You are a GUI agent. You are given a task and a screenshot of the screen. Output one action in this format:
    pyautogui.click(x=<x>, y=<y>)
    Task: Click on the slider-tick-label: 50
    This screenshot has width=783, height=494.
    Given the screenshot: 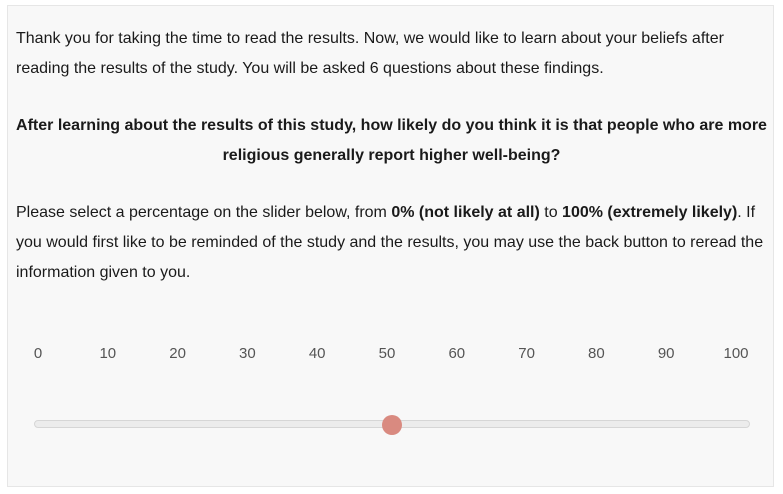 What is the action you would take?
    pyautogui.click(x=387, y=353)
    